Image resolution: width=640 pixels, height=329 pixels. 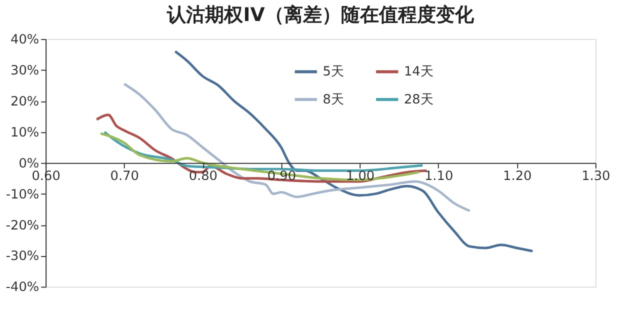 What do you see at coordinates (25, 70) in the screenshot?
I see `y-tick-label: 30%` at bounding box center [25, 70].